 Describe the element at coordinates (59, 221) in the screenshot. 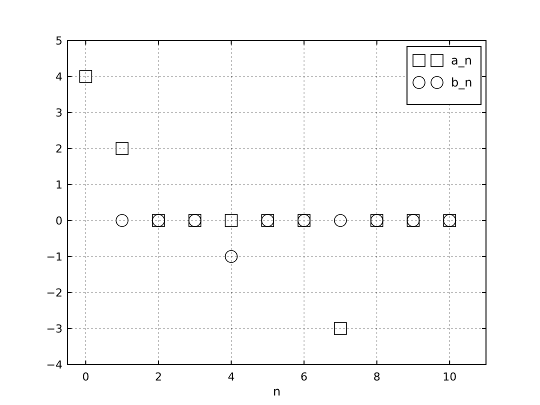

I see `y-tick-label: 0` at that location.